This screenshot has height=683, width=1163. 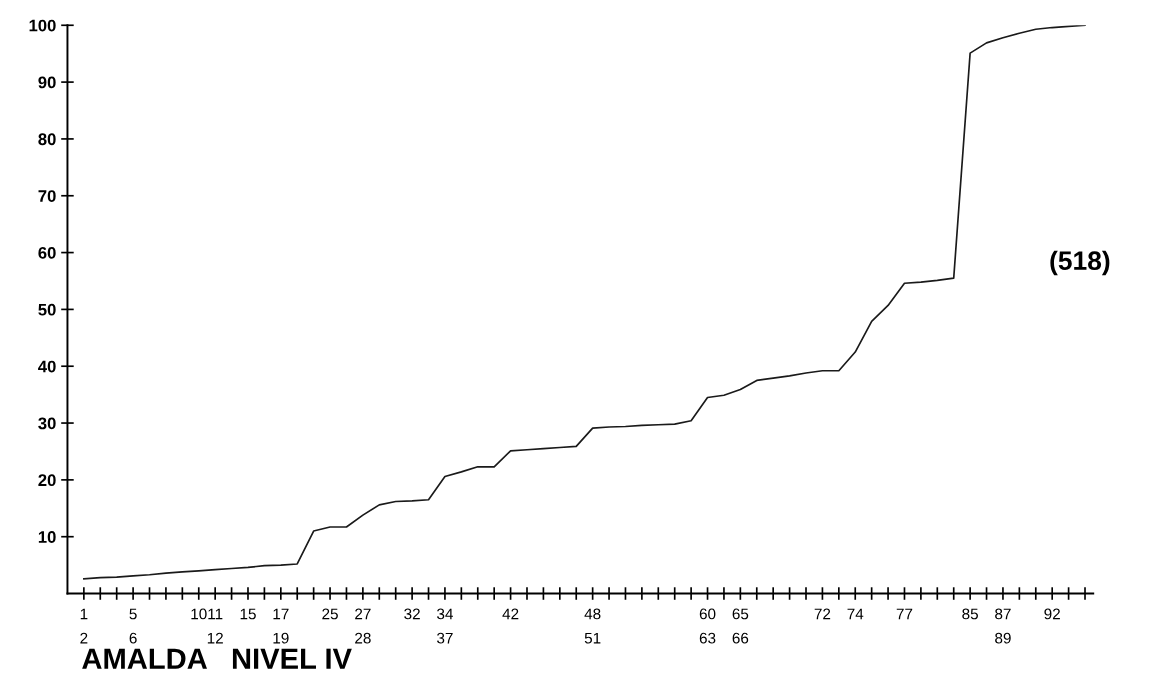 I want to click on x-tick-label: 92, so click(x=1052, y=614).